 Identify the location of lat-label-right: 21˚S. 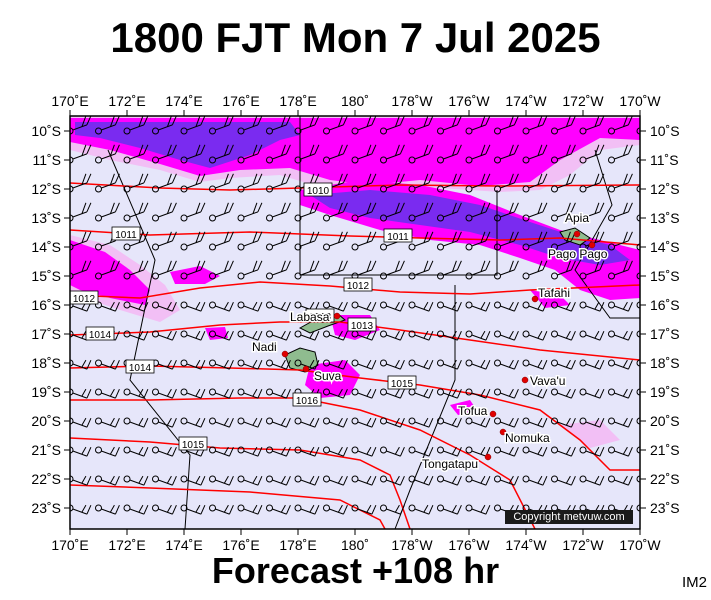
(665, 450).